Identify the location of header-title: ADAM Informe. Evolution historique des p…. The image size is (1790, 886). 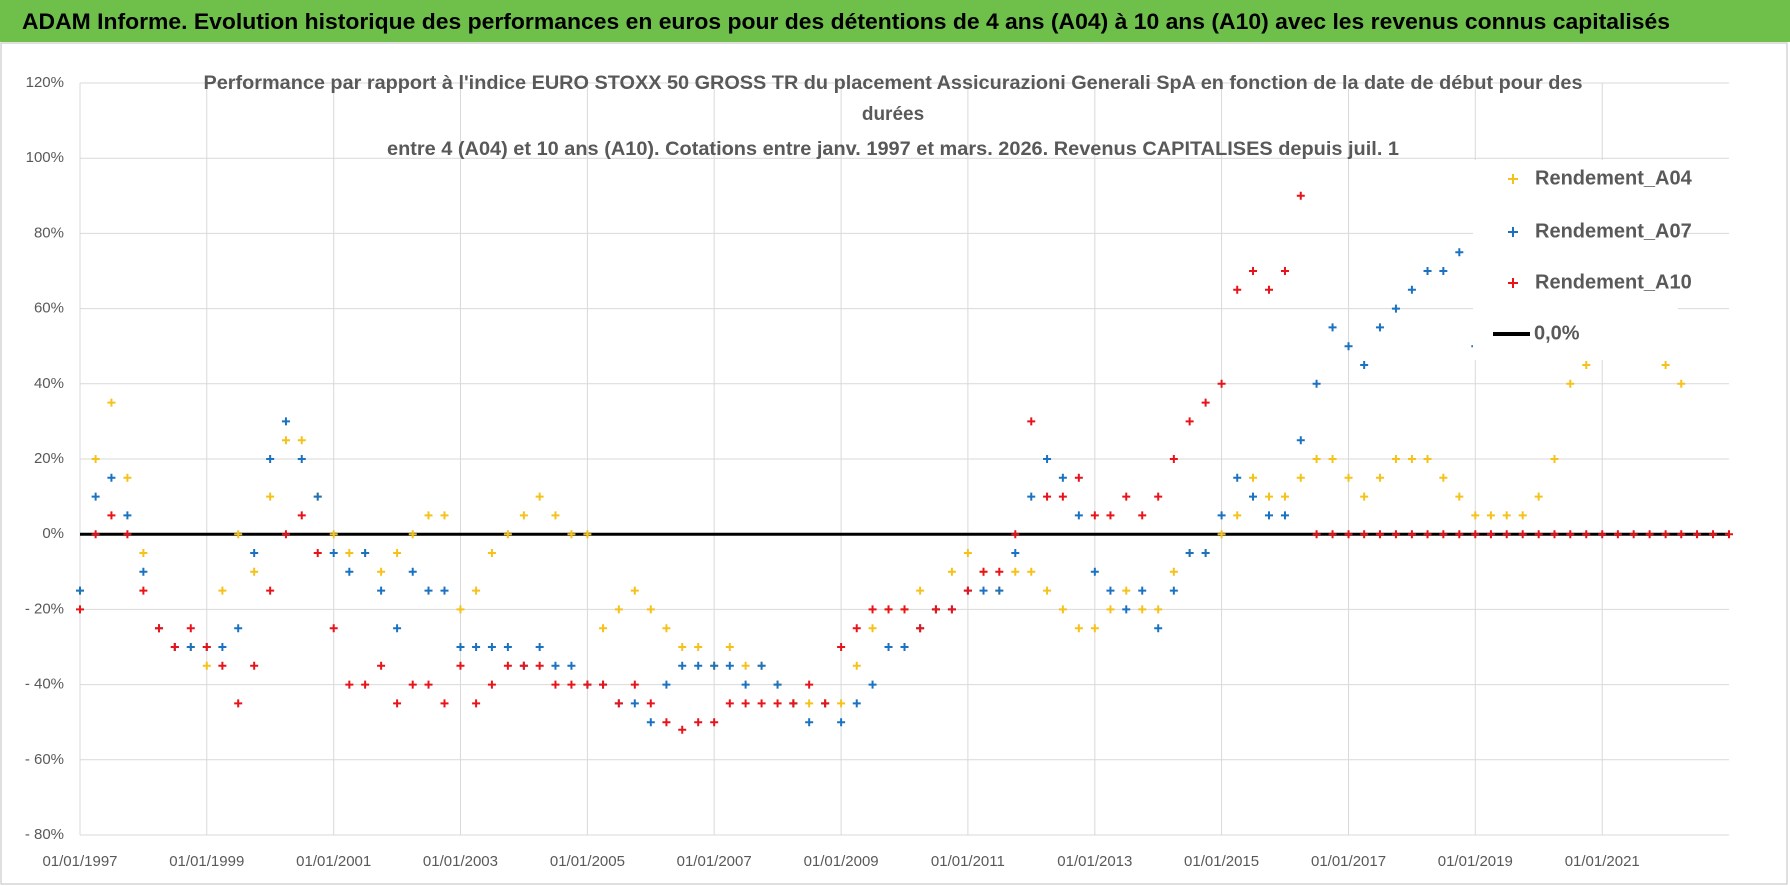
(846, 21).